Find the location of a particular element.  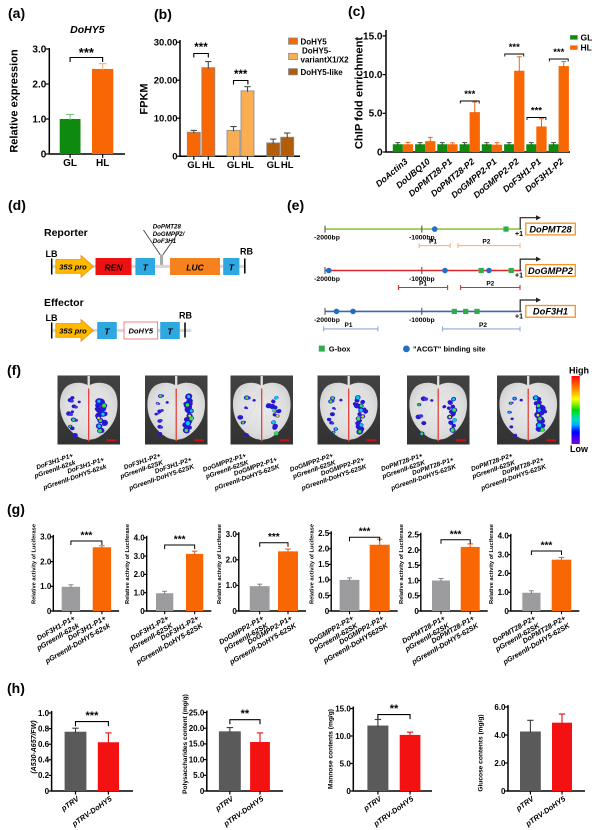

svg-text: 20.00 is located at coordinates (166, 81).